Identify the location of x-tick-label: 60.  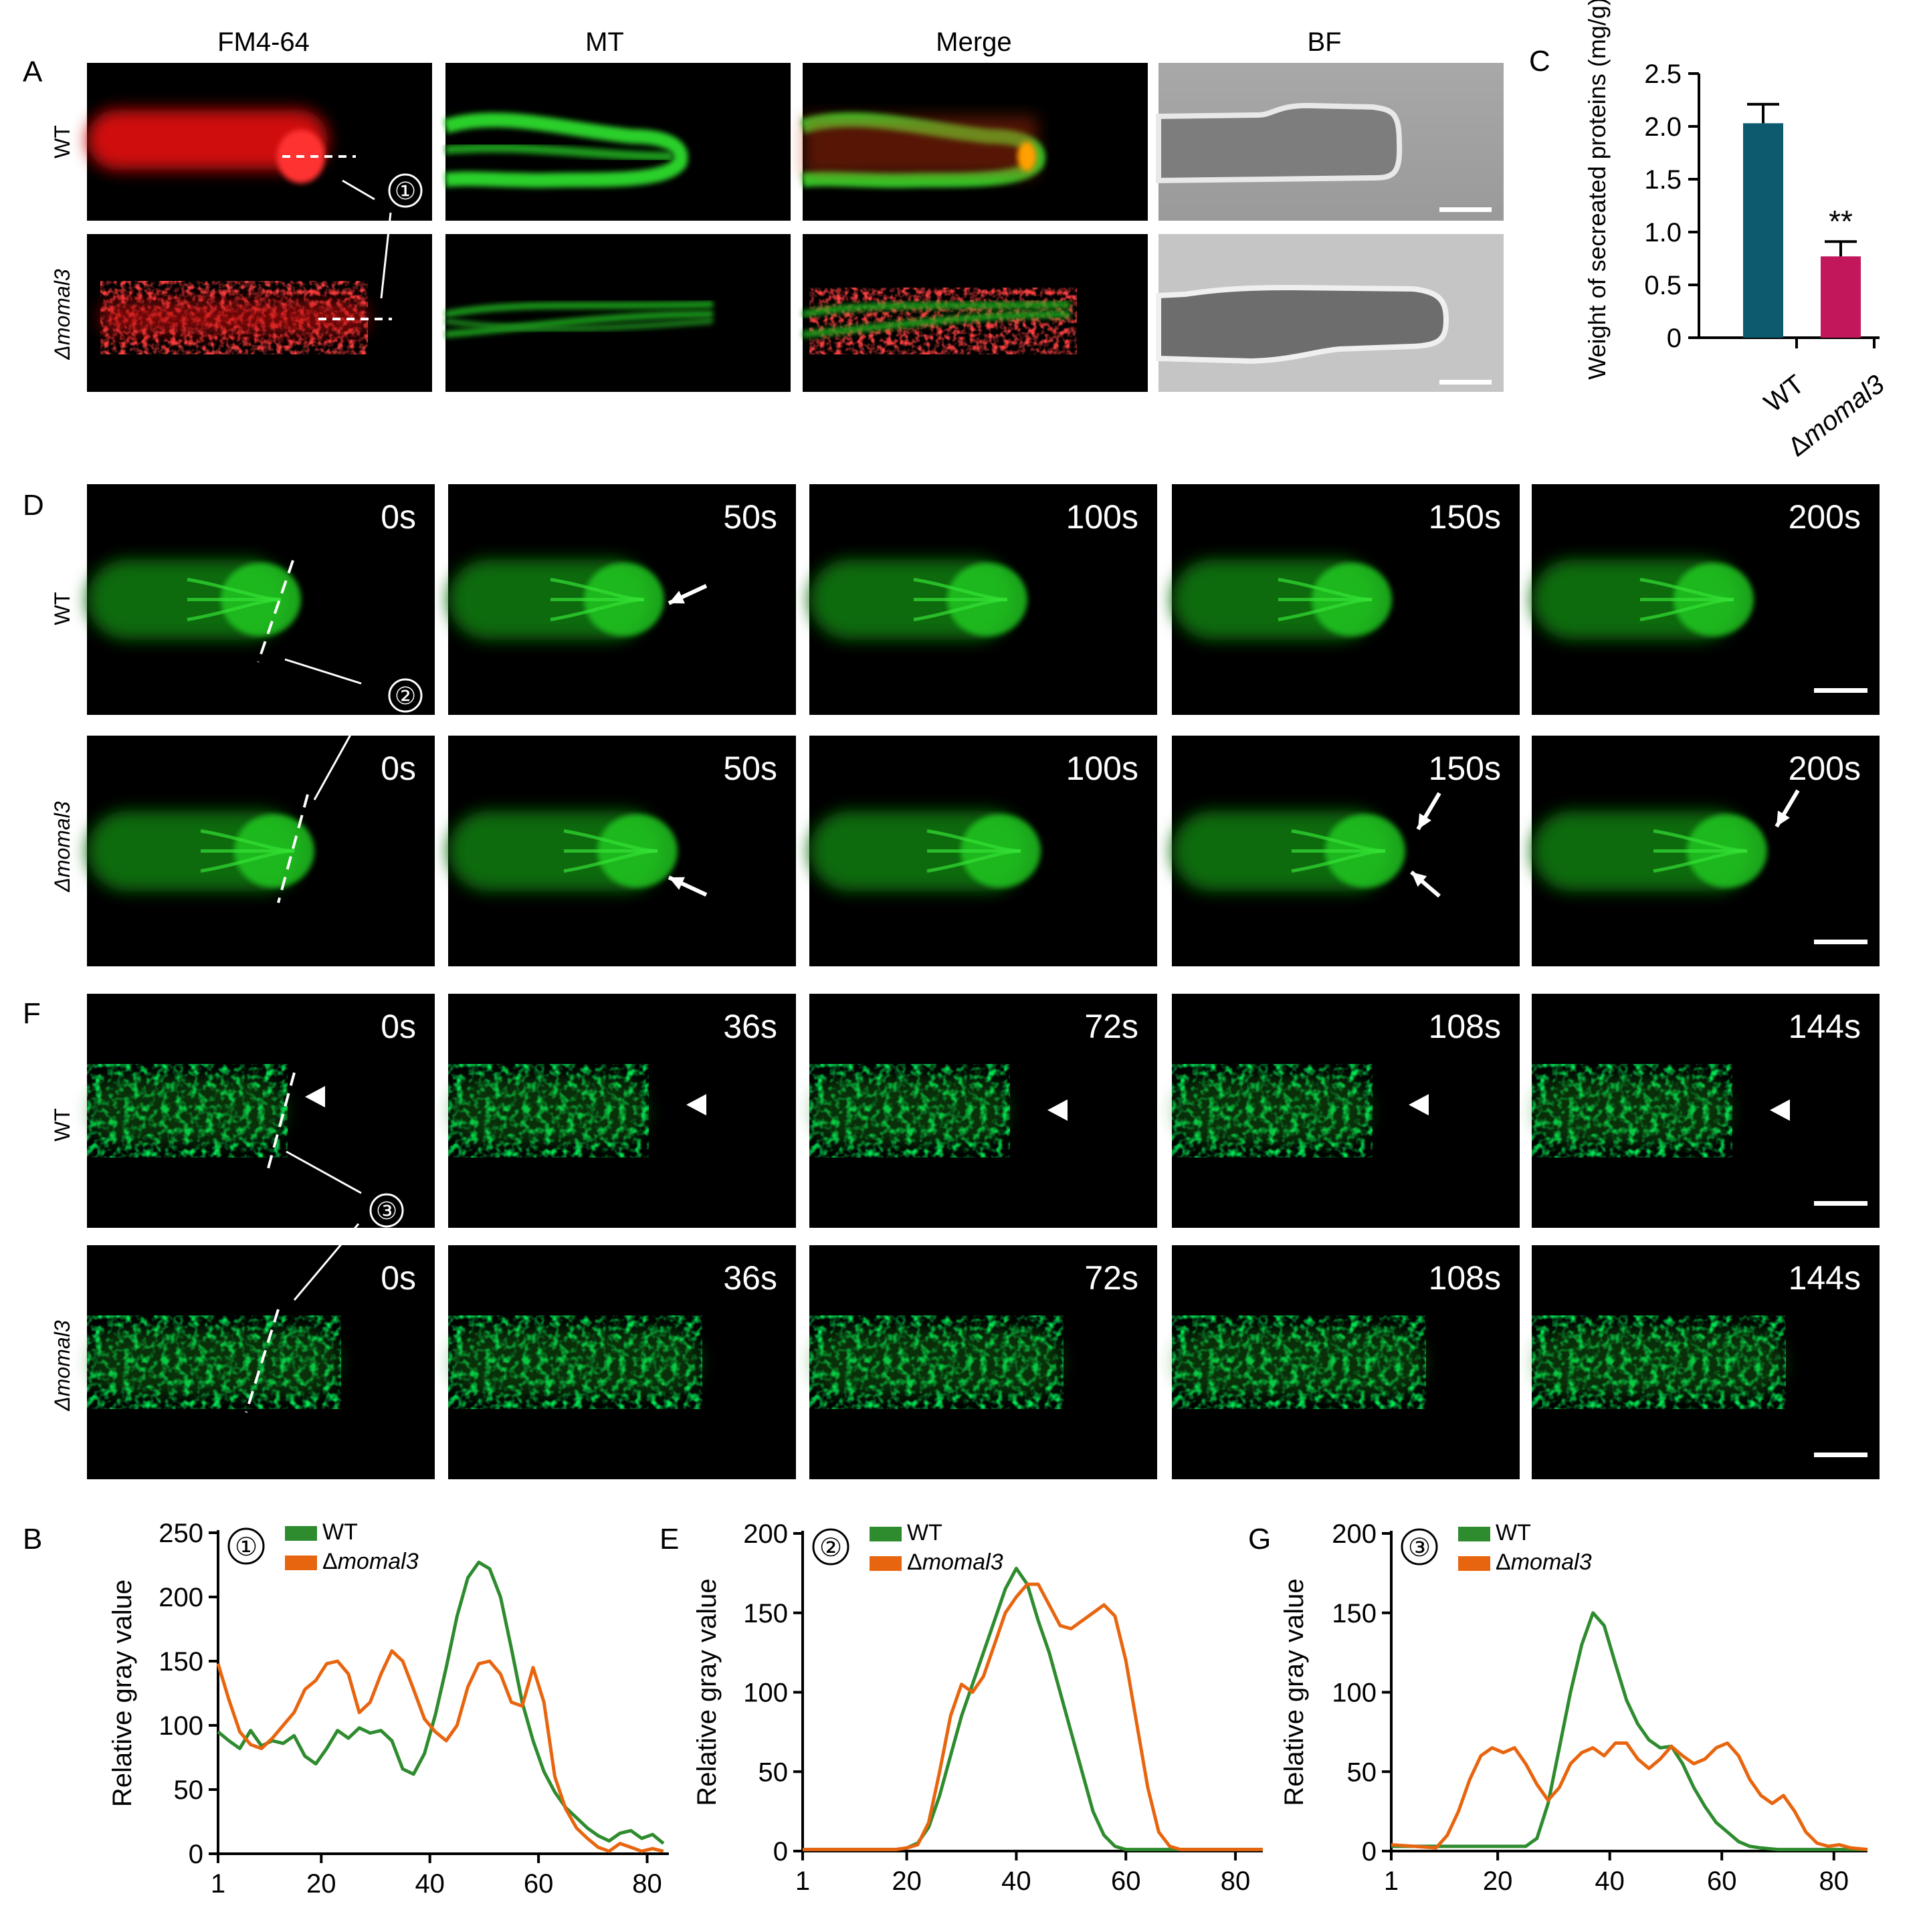
(539, 1884).